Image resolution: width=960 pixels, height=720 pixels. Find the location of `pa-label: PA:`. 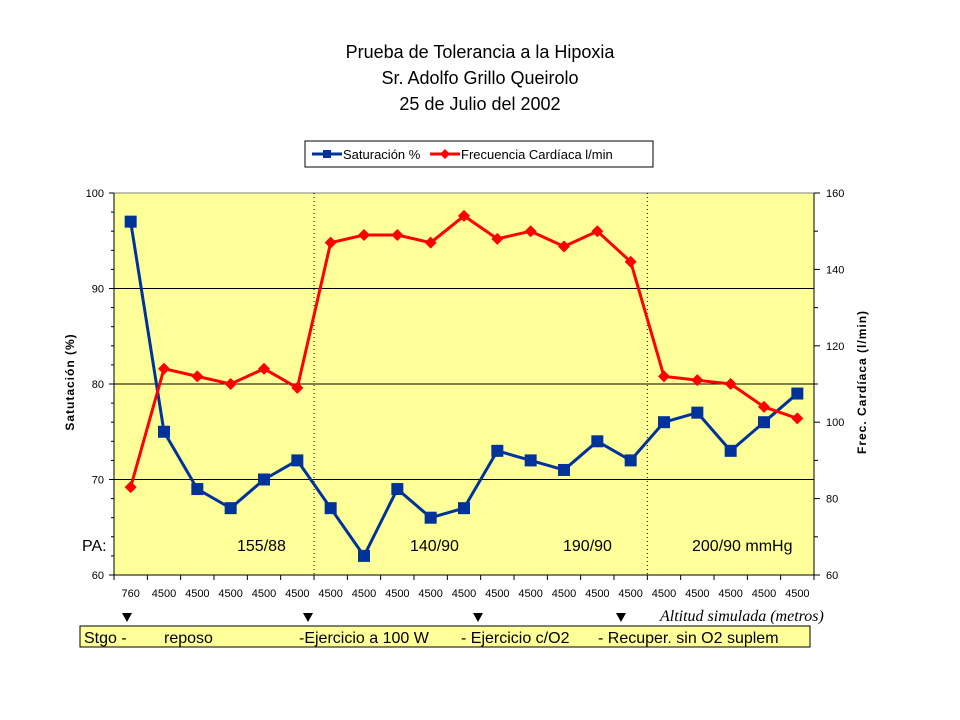

pa-label: PA: is located at coordinates (94, 546).